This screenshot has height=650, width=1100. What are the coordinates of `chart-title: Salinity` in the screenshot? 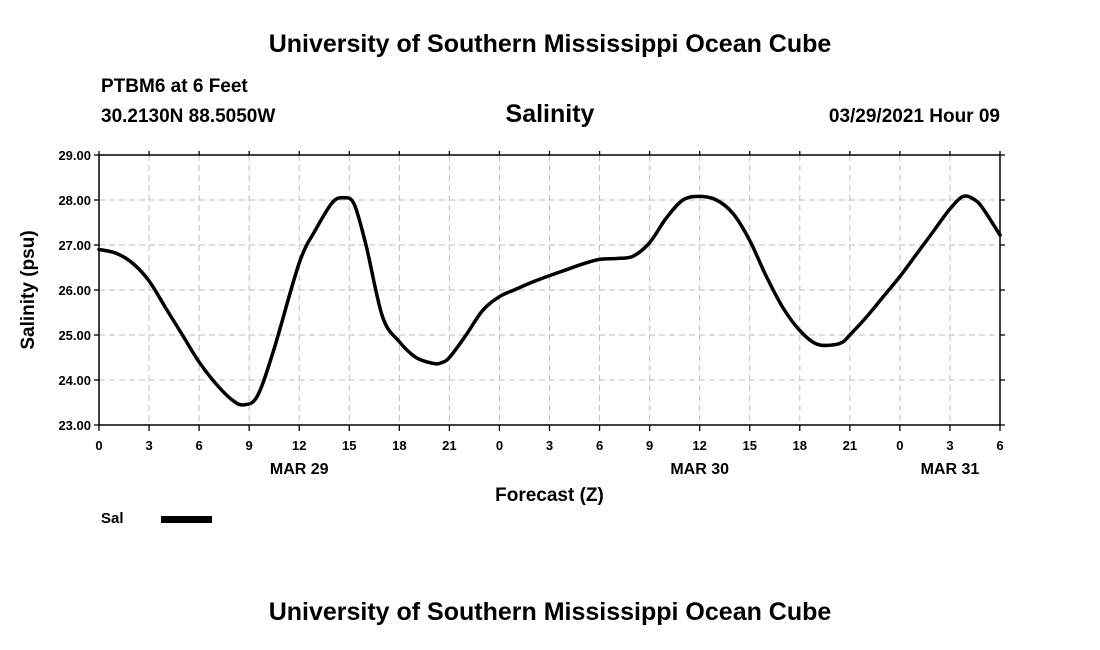 It's located at (550, 114).